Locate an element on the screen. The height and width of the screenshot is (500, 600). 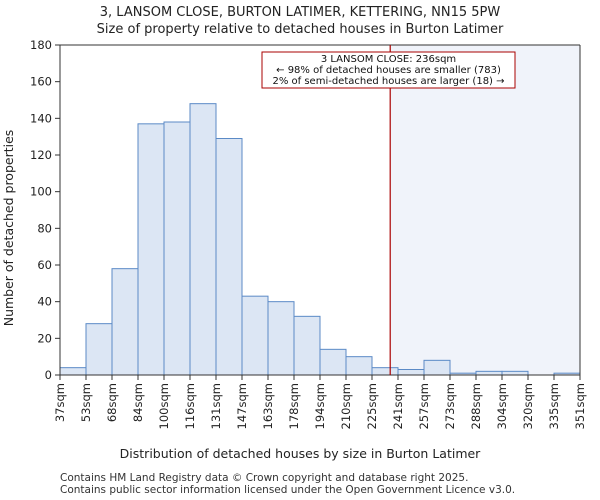
y-tick-label-100: 100 is located at coordinates (41, 192).